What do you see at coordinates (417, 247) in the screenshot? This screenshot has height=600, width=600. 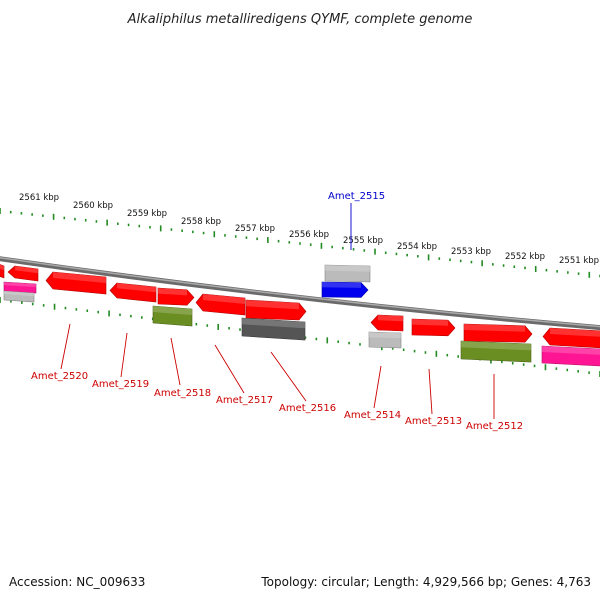 I see `kbp-label: 2554 kbp` at bounding box center [417, 247].